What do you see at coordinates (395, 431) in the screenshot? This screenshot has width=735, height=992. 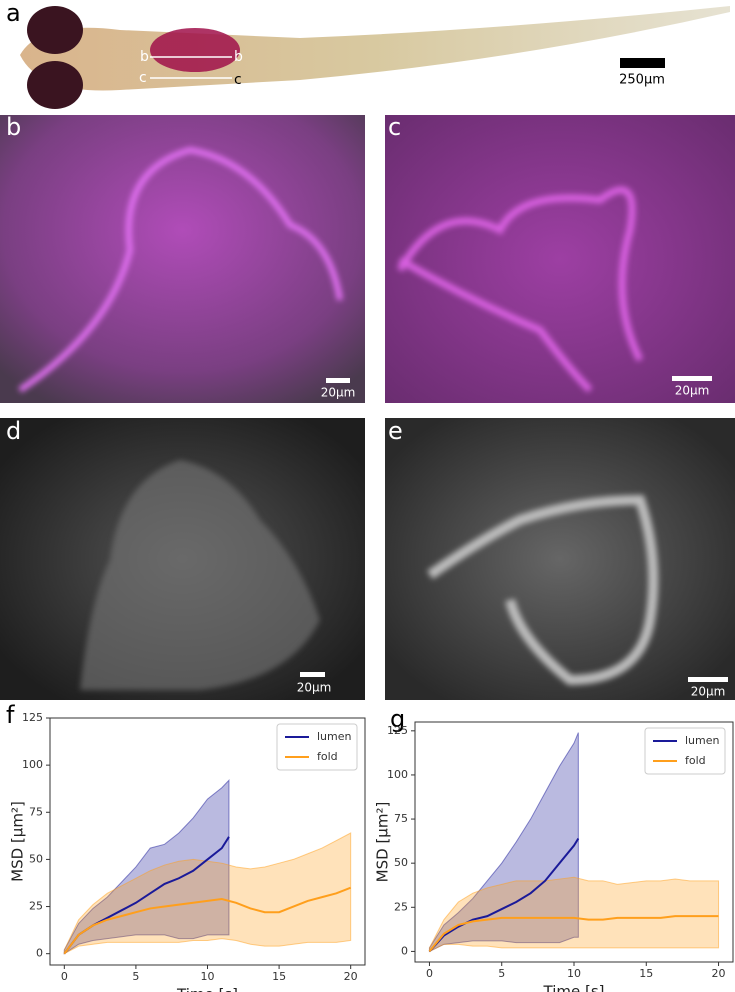 I see `panel-label: e` at bounding box center [395, 431].